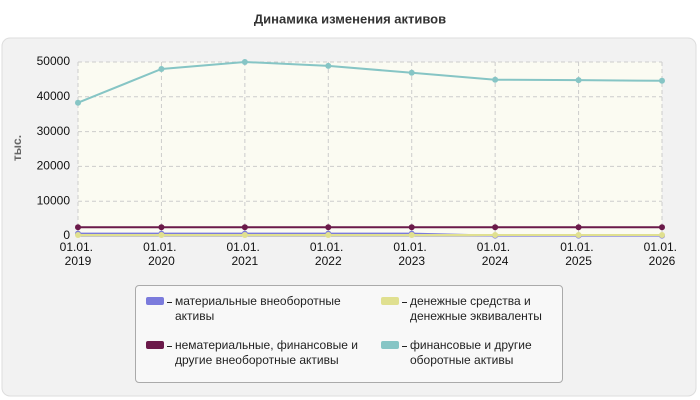  Describe the element at coordinates (54, 96) in the screenshot. I see `y-tick-label: 40000` at that location.